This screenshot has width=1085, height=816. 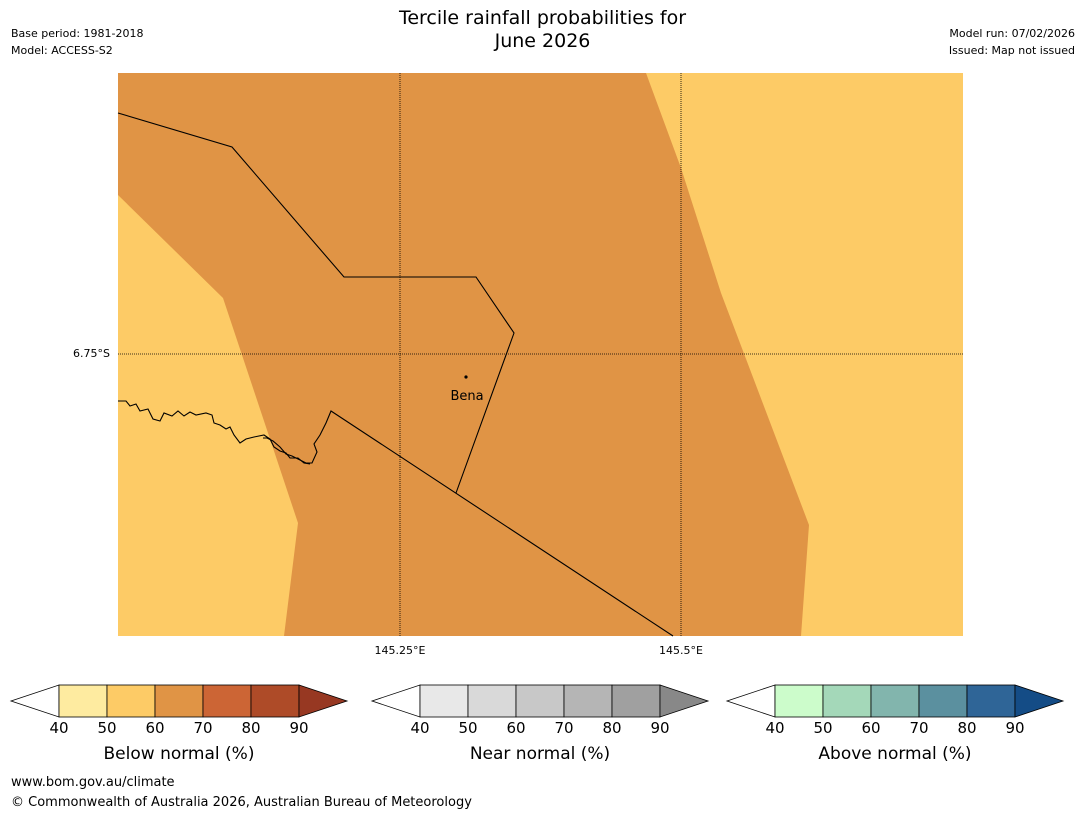 I want to click on longitude-label-145-5: 145.5°E, so click(x=681, y=650).